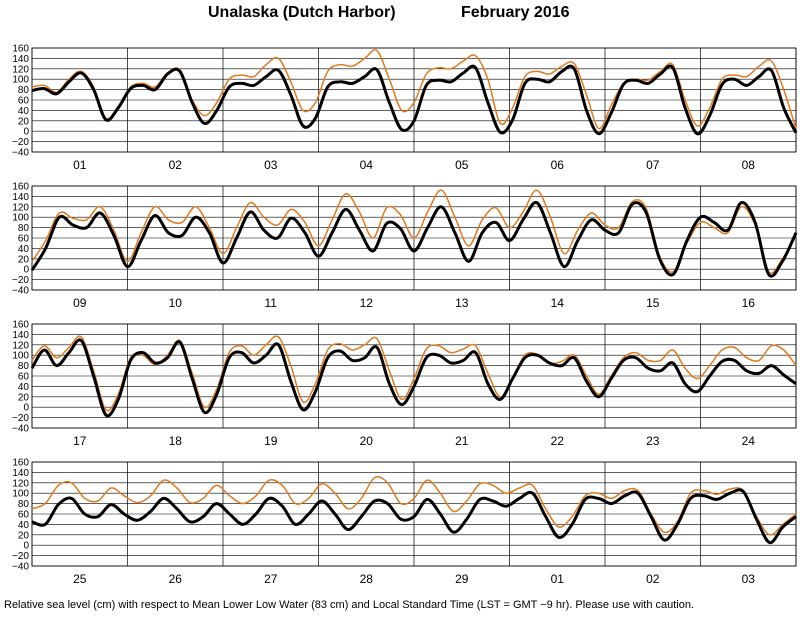  Describe the element at coordinates (271, 441) in the screenshot. I see `day-label: 19` at that location.